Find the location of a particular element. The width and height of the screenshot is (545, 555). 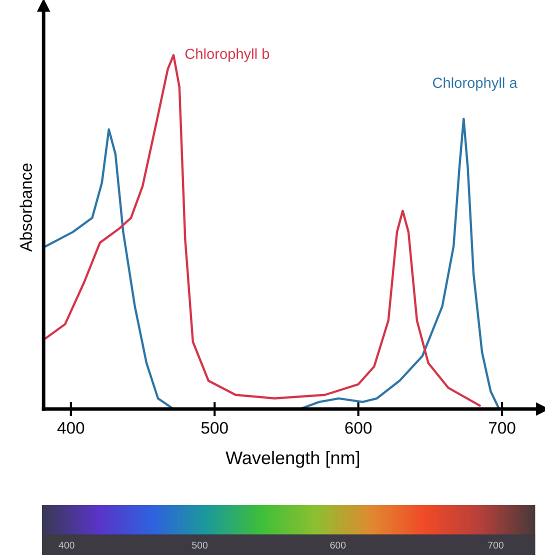

x-tick-label: 700 is located at coordinates (502, 428).